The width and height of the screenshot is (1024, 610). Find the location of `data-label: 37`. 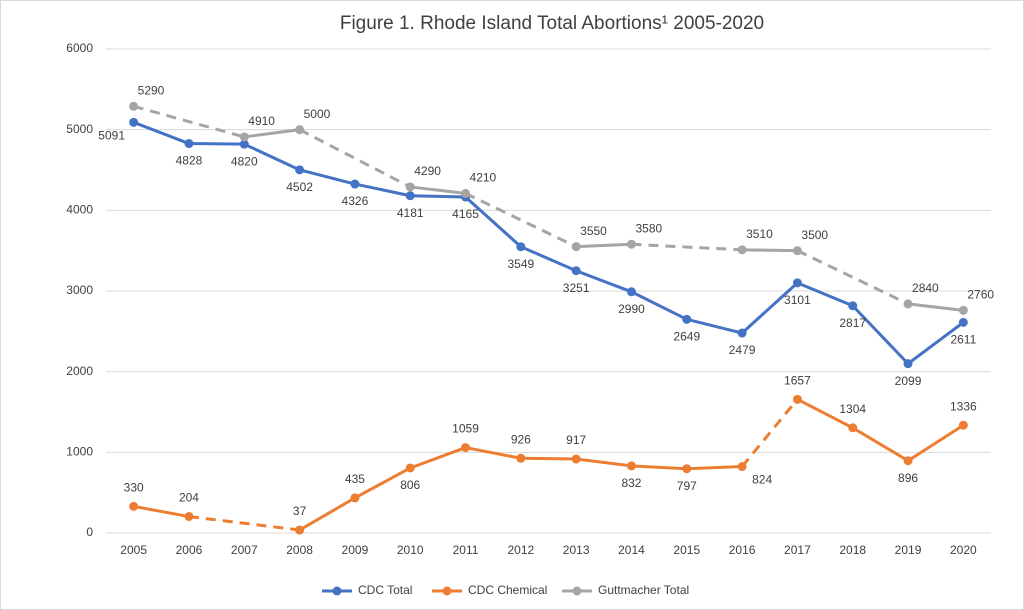

data-label: 37 is located at coordinates (300, 511).